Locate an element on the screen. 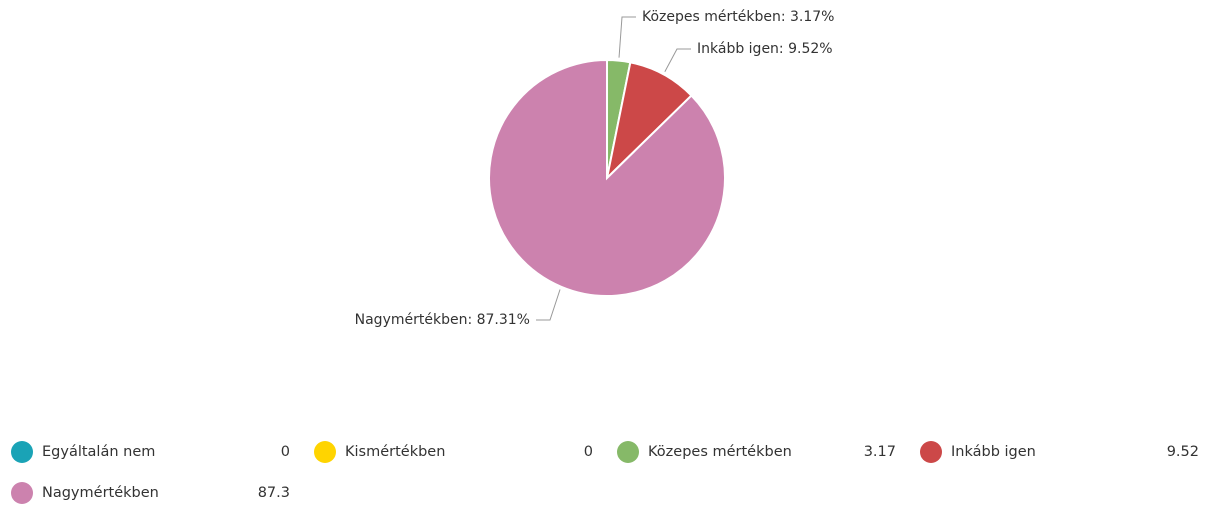 The width and height of the screenshot is (1209, 506). data-label: Közepes mértékben: 3.17% is located at coordinates (738, 17).